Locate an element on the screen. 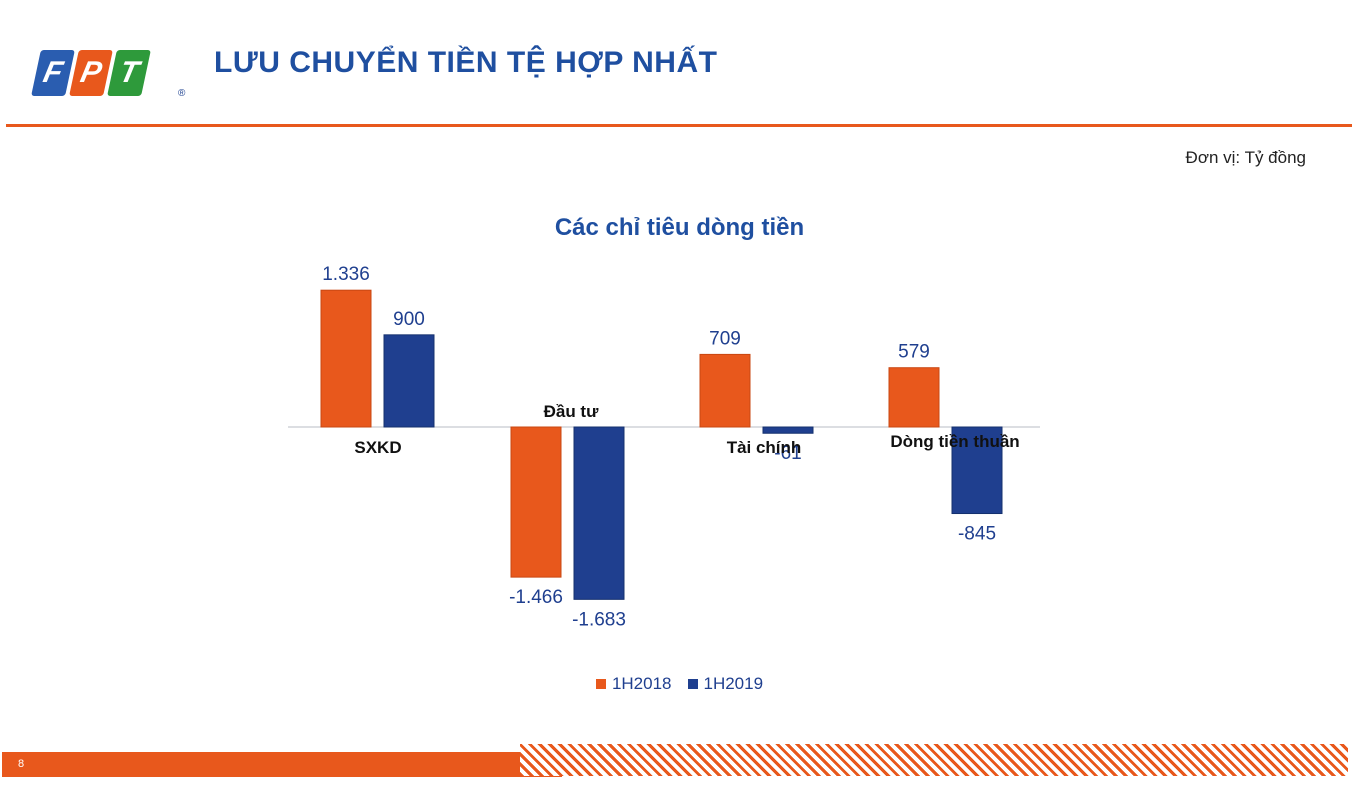 The image size is (1359, 799). category-label-1: Đầu tư is located at coordinates (572, 411).